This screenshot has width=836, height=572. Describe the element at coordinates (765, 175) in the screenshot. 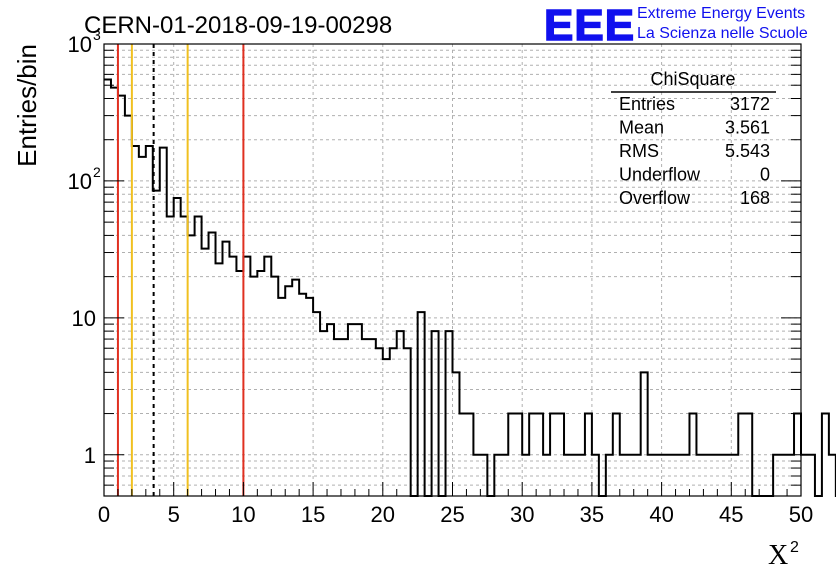

I see `stats-row-value: 0` at that location.